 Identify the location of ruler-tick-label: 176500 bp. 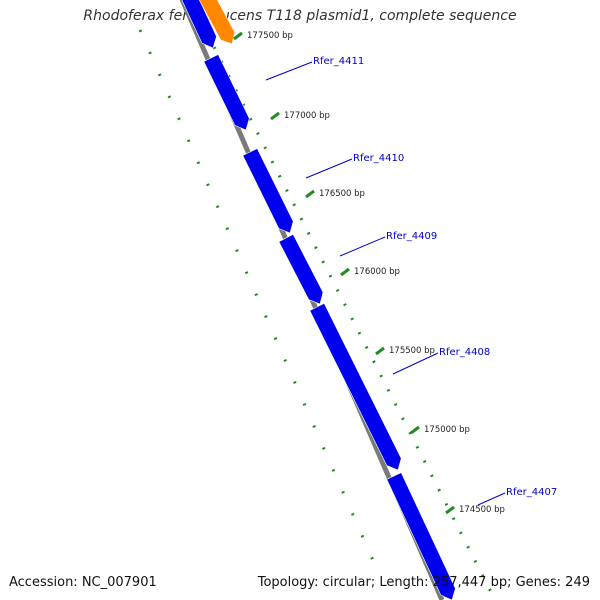
(342, 194).